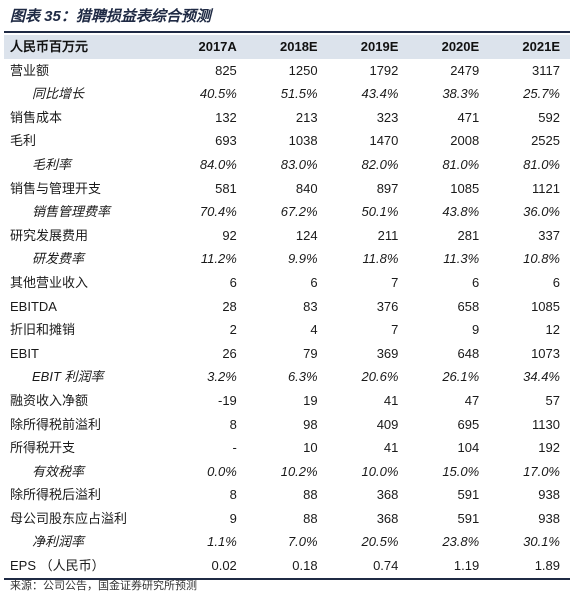  Describe the element at coordinates (387, 353) in the screenshot. I see `table-cell: 369` at that location.